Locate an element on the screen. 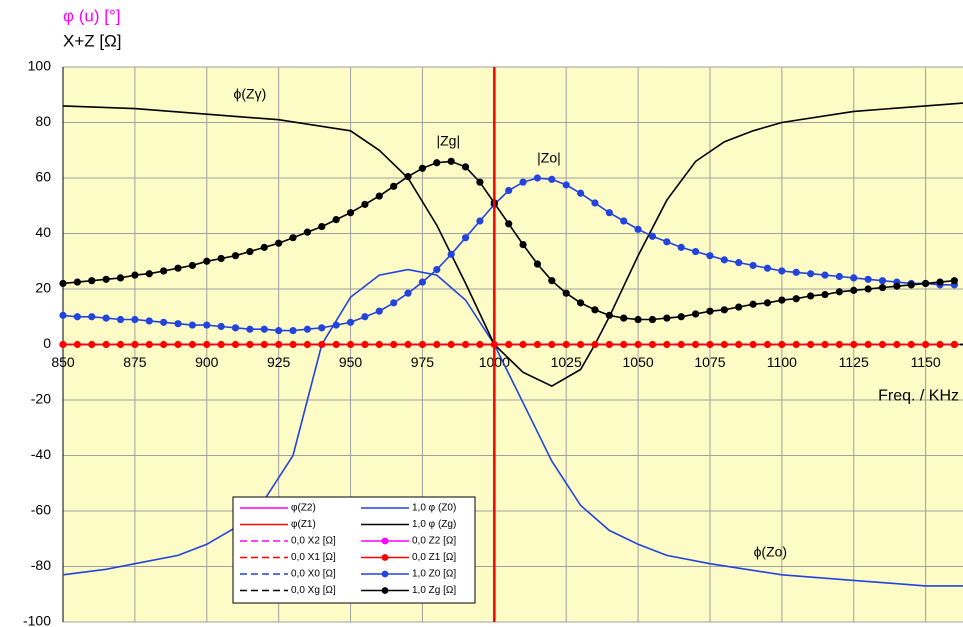 Image resolution: width=963 pixels, height=627 pixels. y-tick-label: 80 is located at coordinates (43, 121).